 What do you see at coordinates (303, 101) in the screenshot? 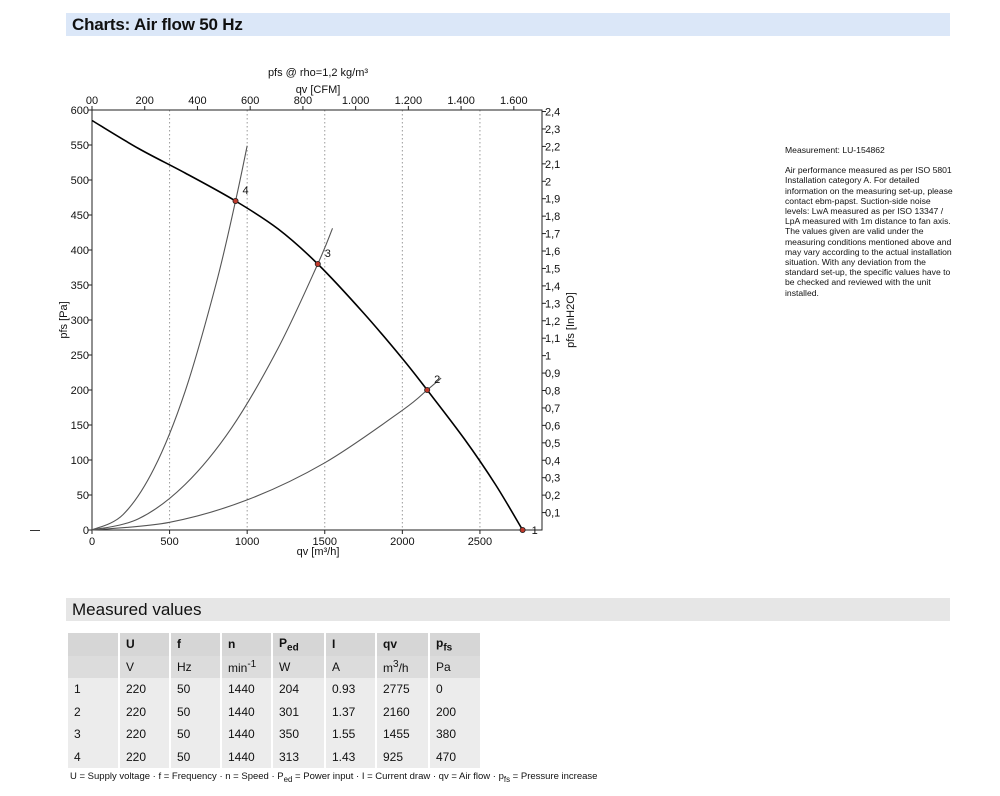
I see `x2-tick-label: 800` at bounding box center [303, 101].